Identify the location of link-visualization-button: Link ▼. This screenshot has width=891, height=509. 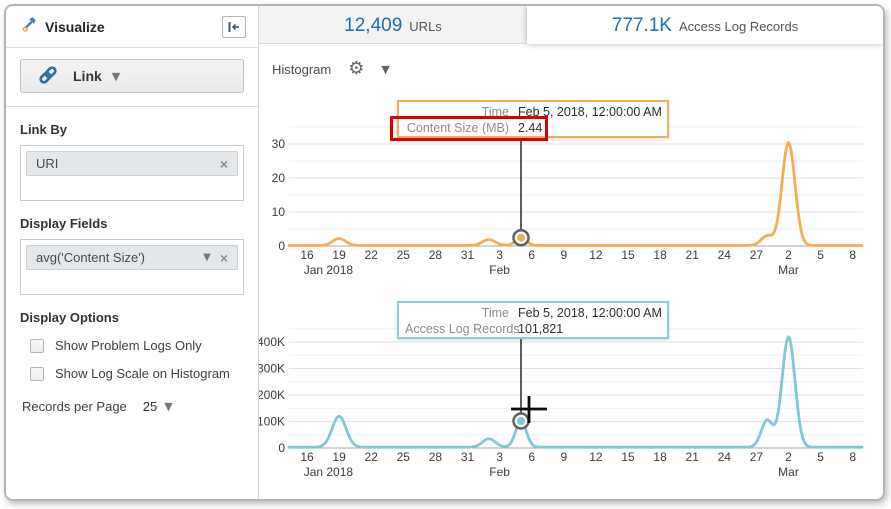
(132, 76).